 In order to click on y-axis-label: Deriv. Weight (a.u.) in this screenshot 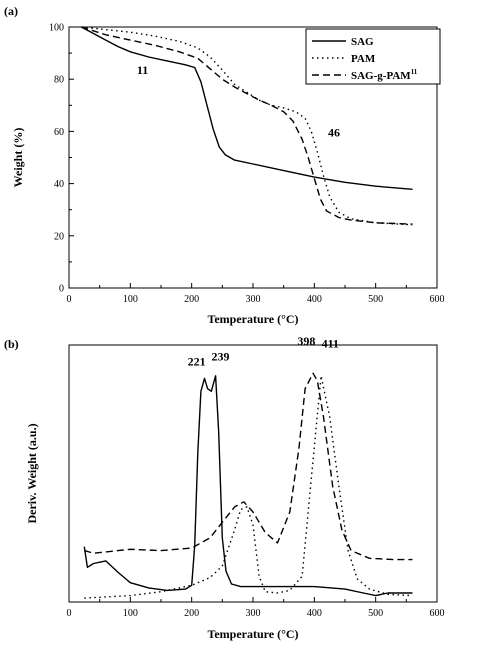, I will do `click(32, 473)`.